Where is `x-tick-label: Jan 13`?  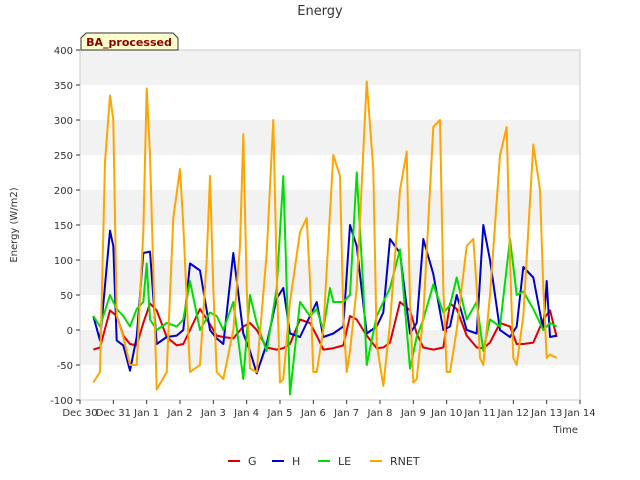
x-tick-label: Jan 13 is located at coordinates (546, 413).